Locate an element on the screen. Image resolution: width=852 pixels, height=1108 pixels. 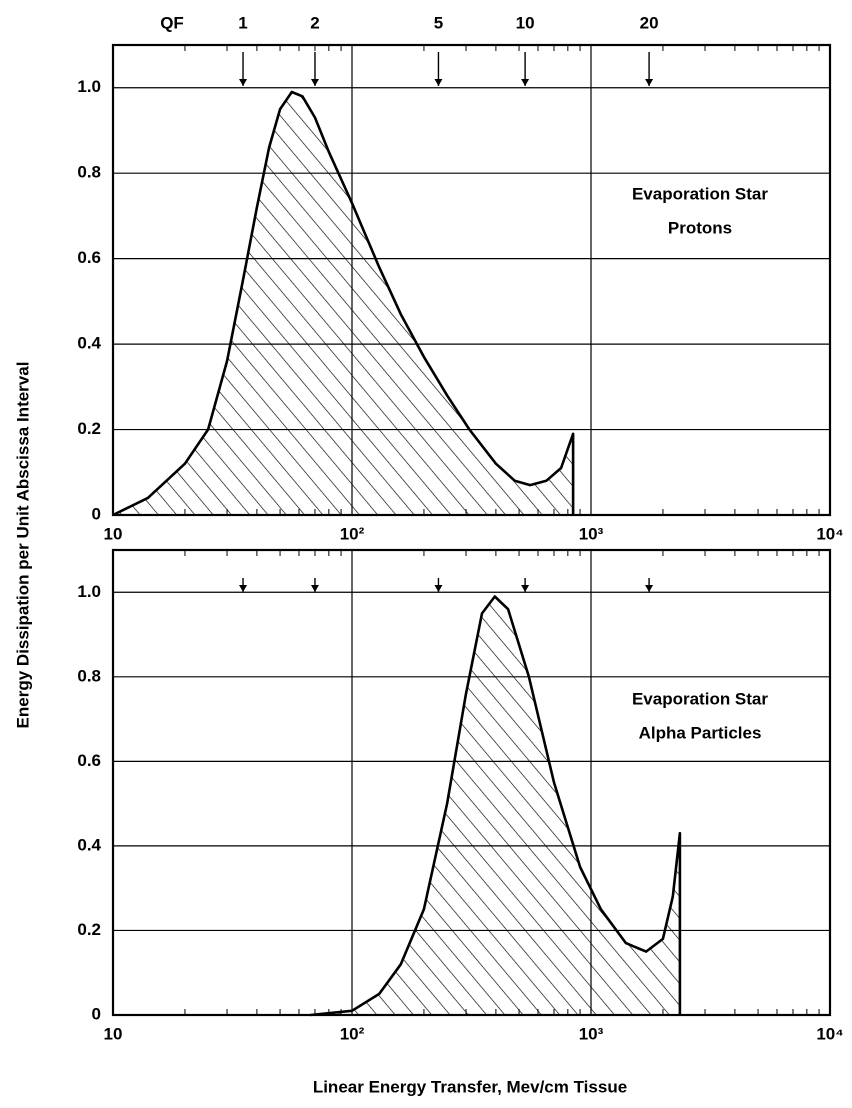
qf-value: 2 is located at coordinates (314, 22).